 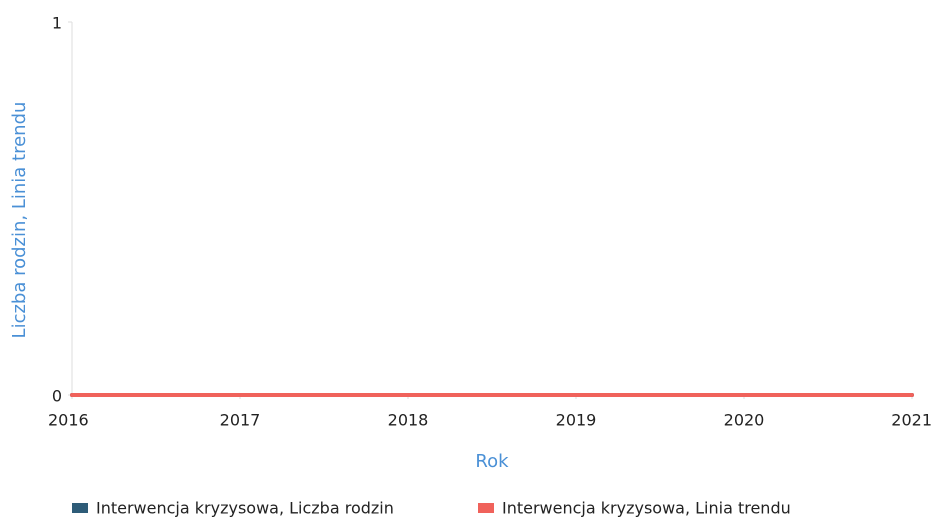 I want to click on y-tick-label: 1, so click(x=57, y=23).